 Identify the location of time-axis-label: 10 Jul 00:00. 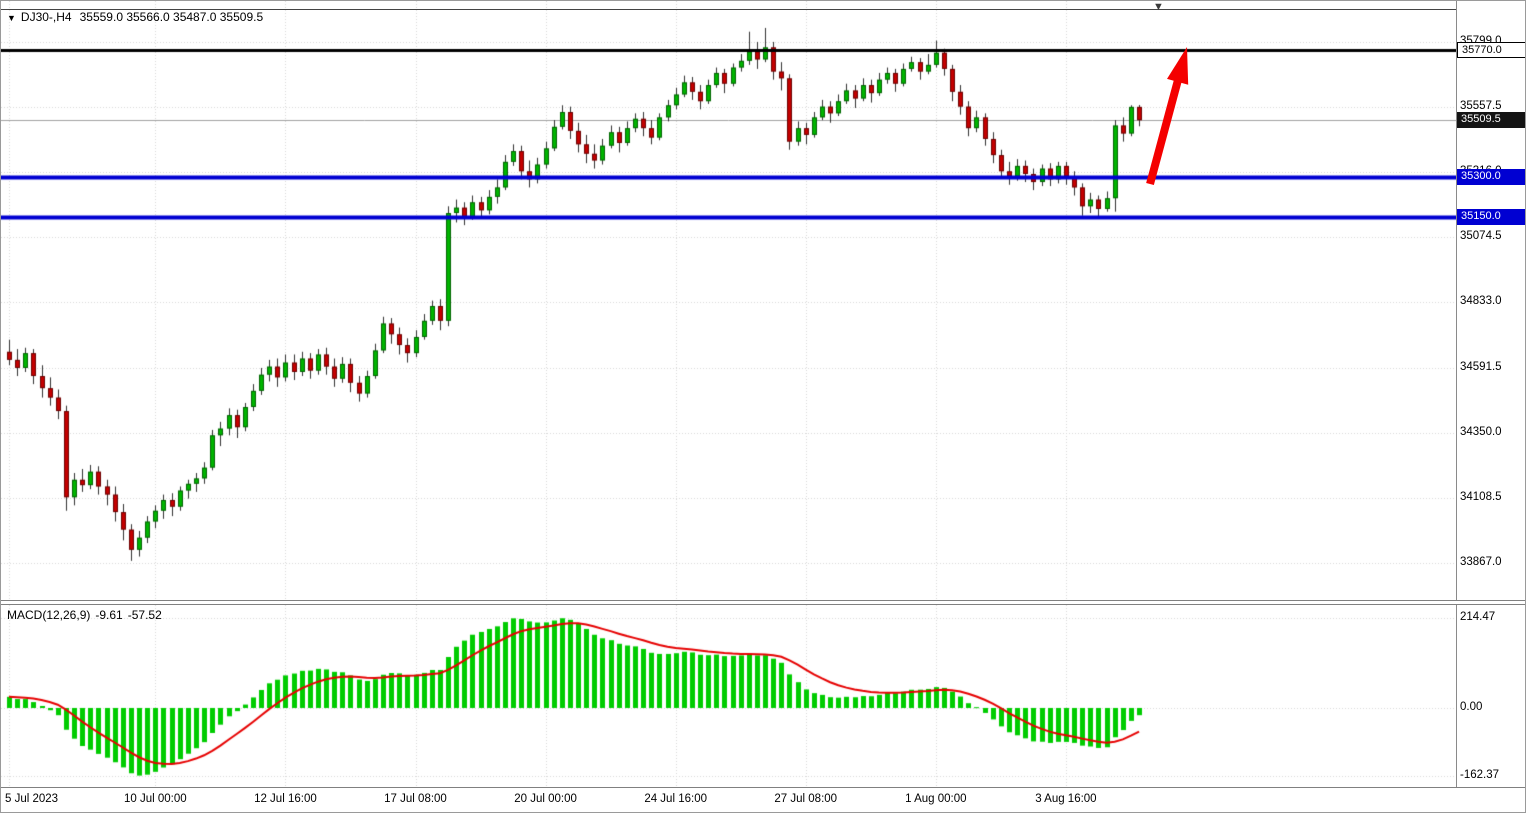
(155, 799).